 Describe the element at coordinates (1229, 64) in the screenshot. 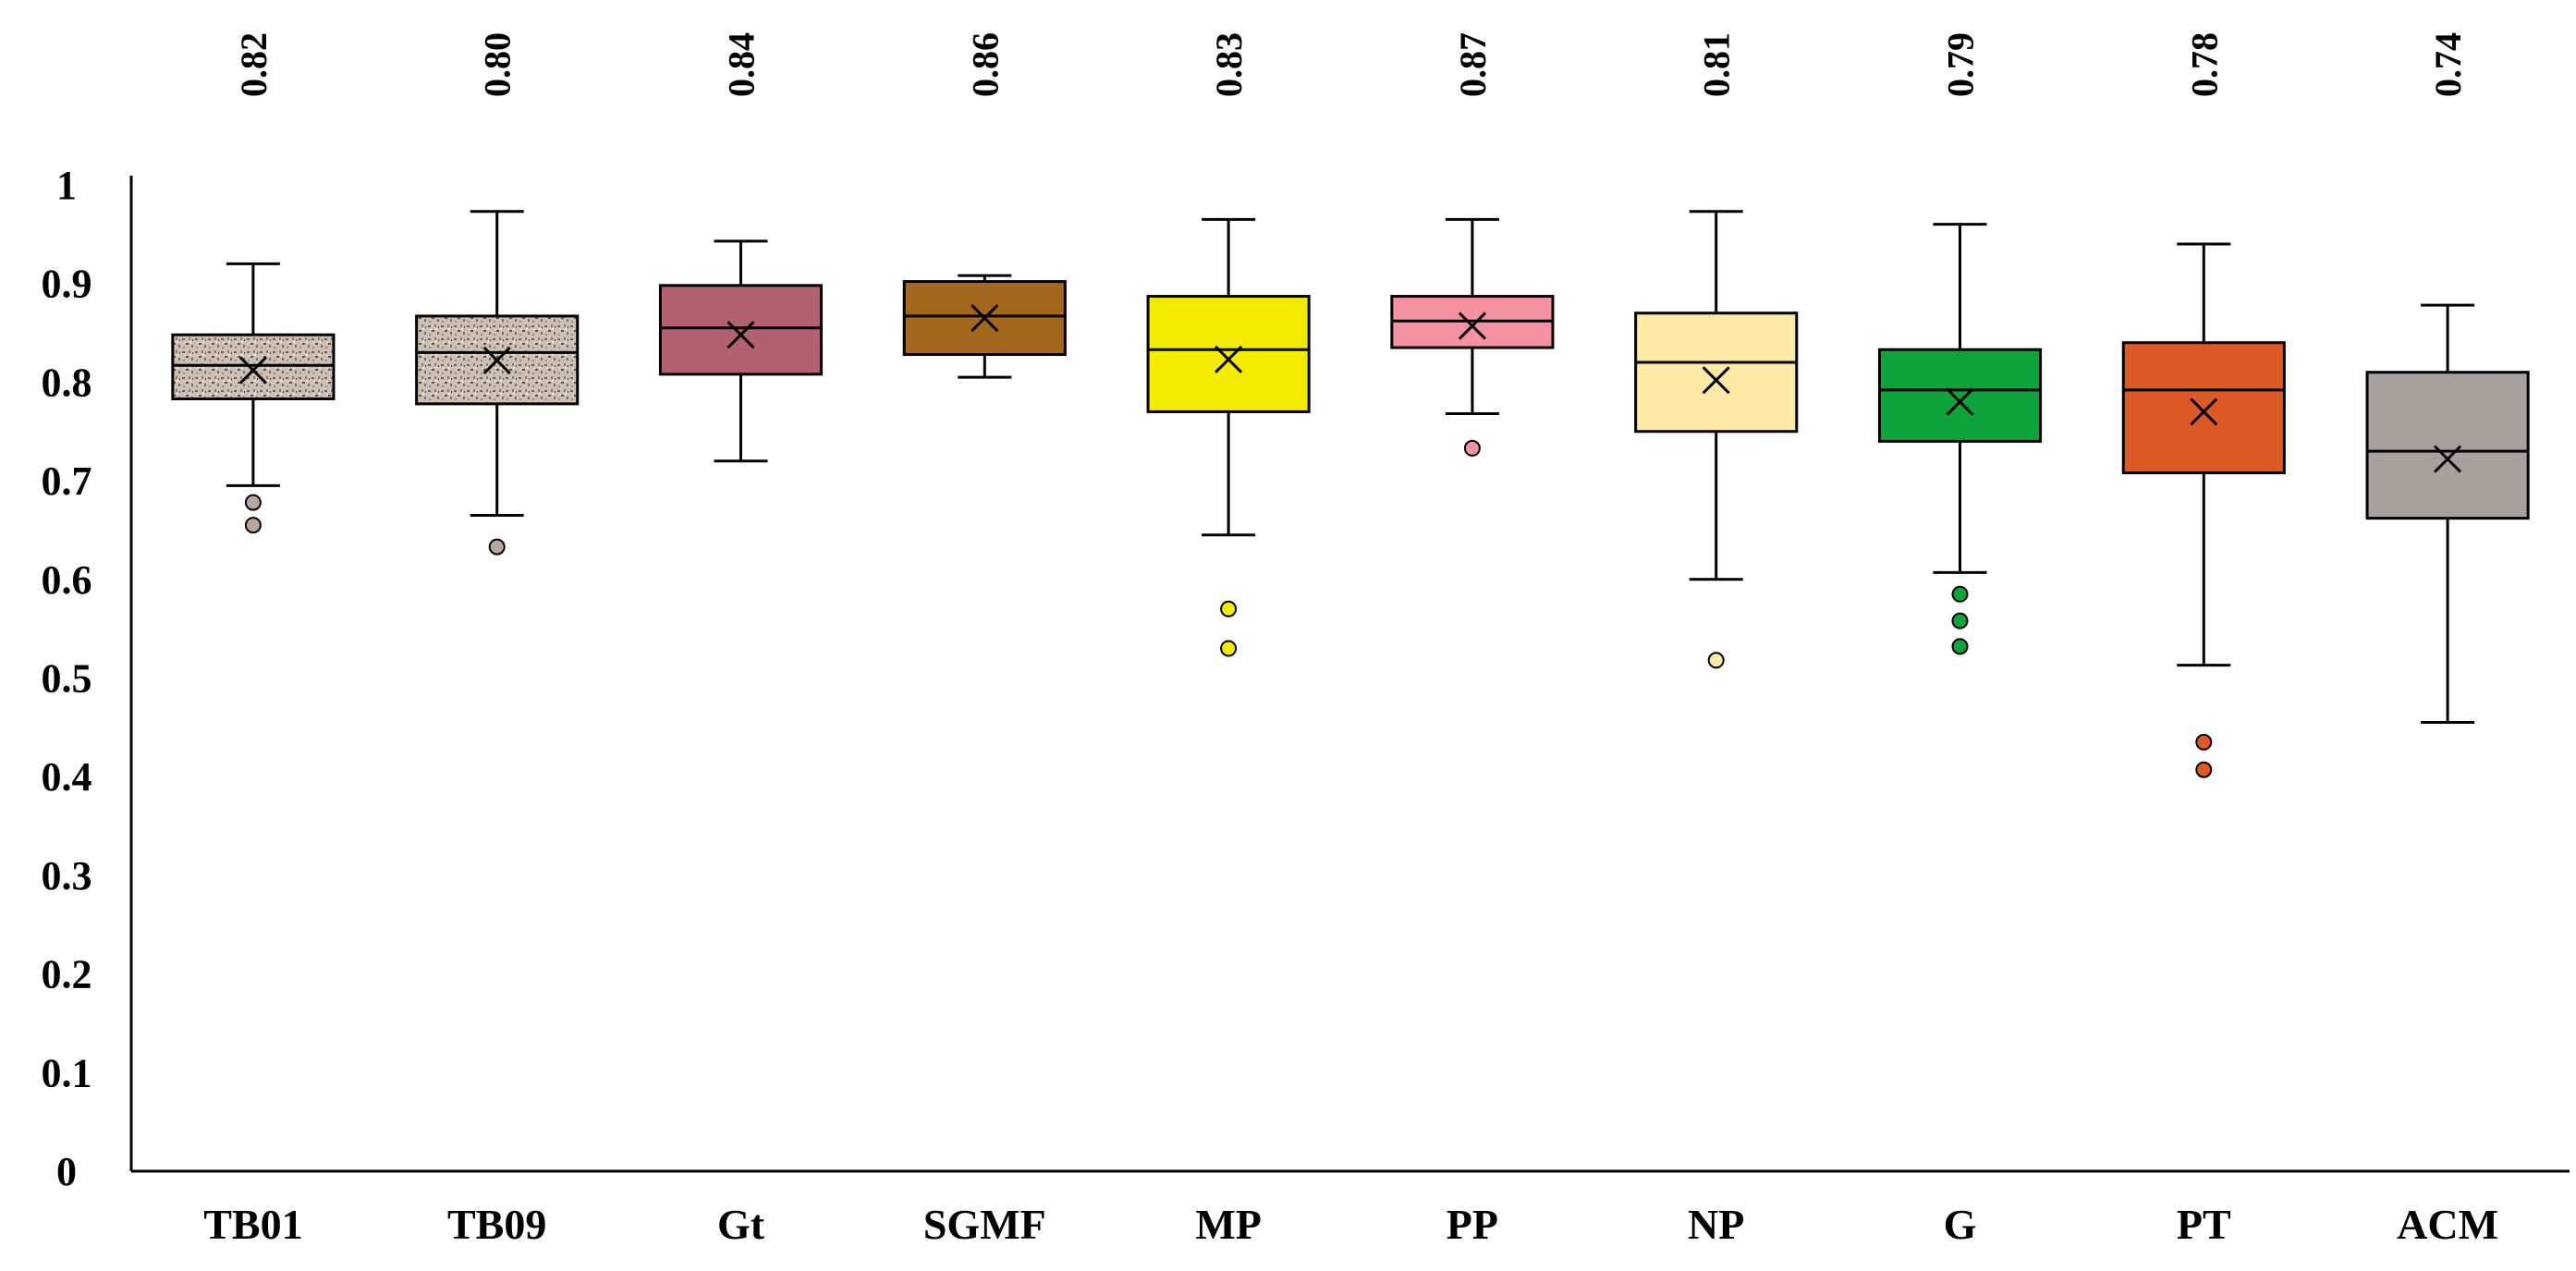

I see `top-value-label: 0.83` at that location.